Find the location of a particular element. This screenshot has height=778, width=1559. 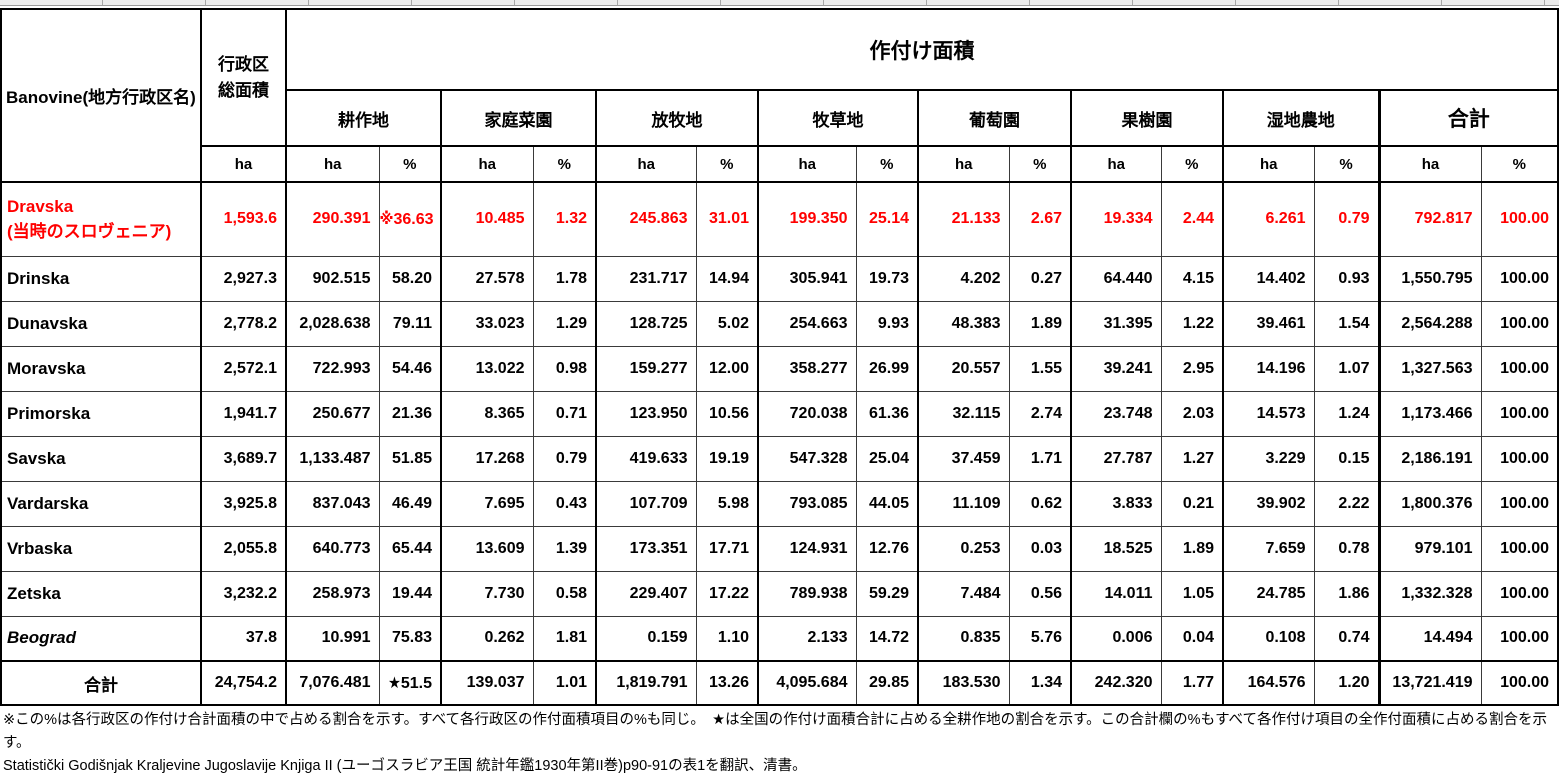

value-cell: 25.04 is located at coordinates (887, 458).